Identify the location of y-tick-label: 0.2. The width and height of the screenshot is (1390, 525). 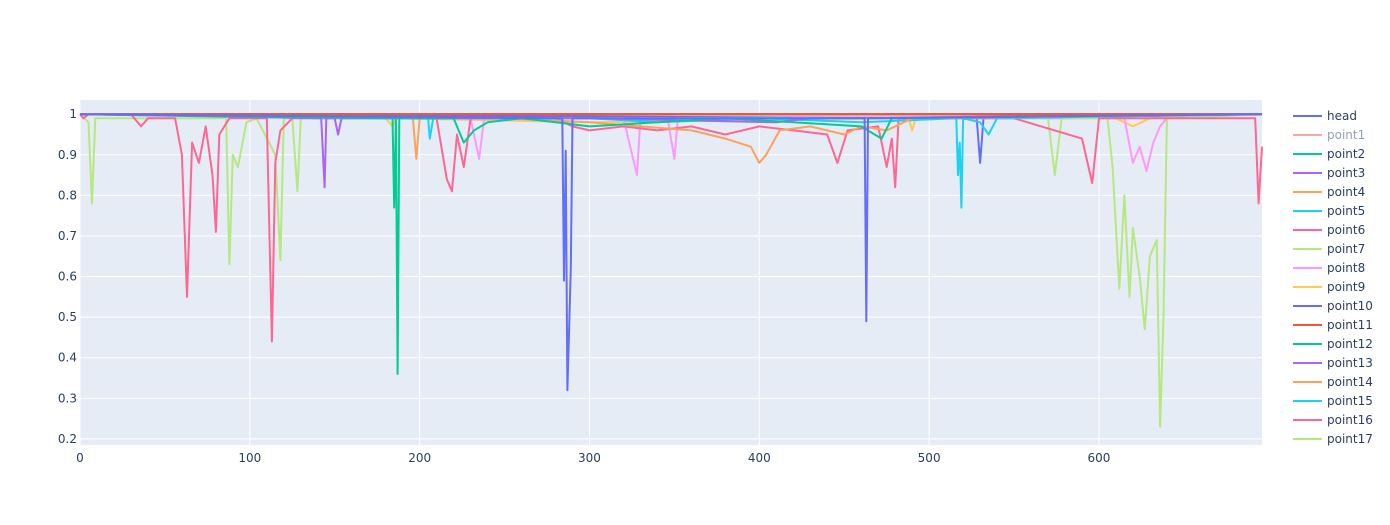
(67, 439).